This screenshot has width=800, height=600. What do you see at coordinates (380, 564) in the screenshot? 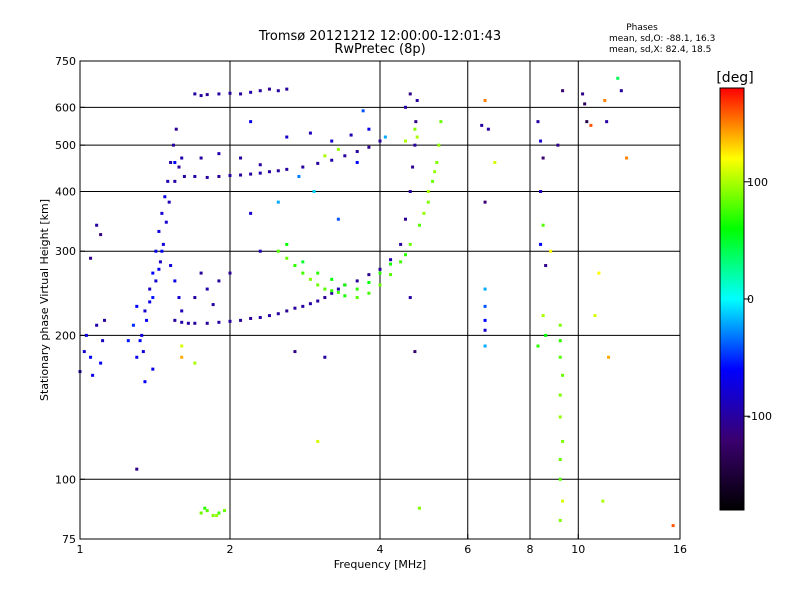
I see `x-axis-label: Frequency [MHz]` at bounding box center [380, 564].